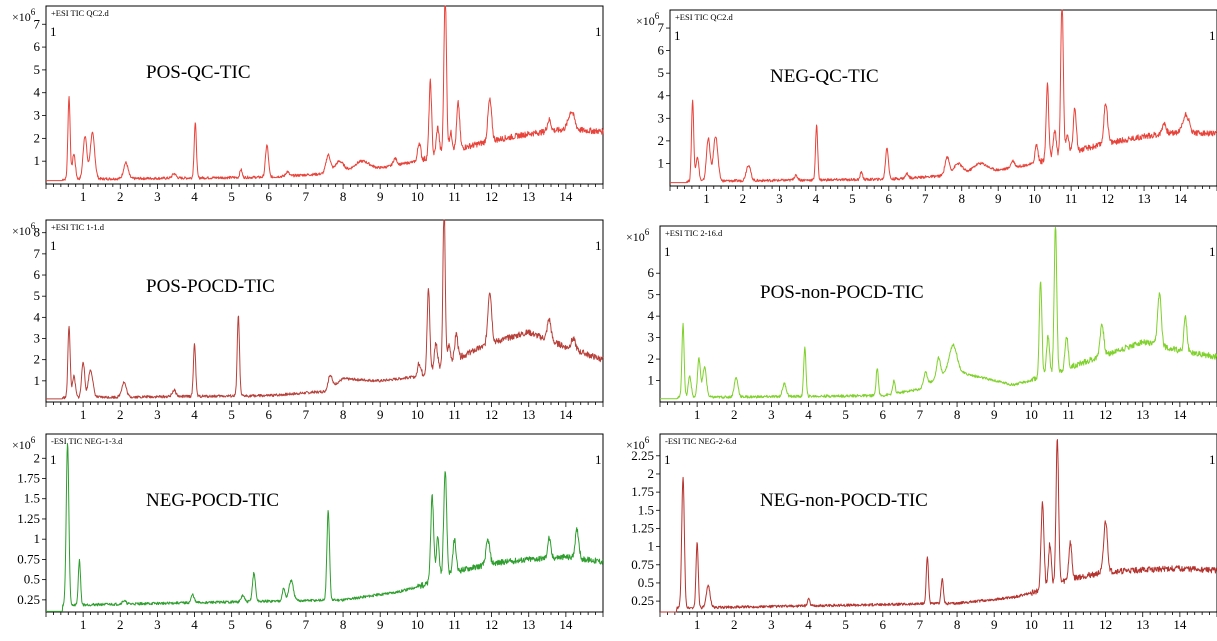 The width and height of the screenshot is (1217, 641). Describe the element at coordinates (694, 233) in the screenshot. I see `trace-header: +ESI TIC 2-16.d` at that location.